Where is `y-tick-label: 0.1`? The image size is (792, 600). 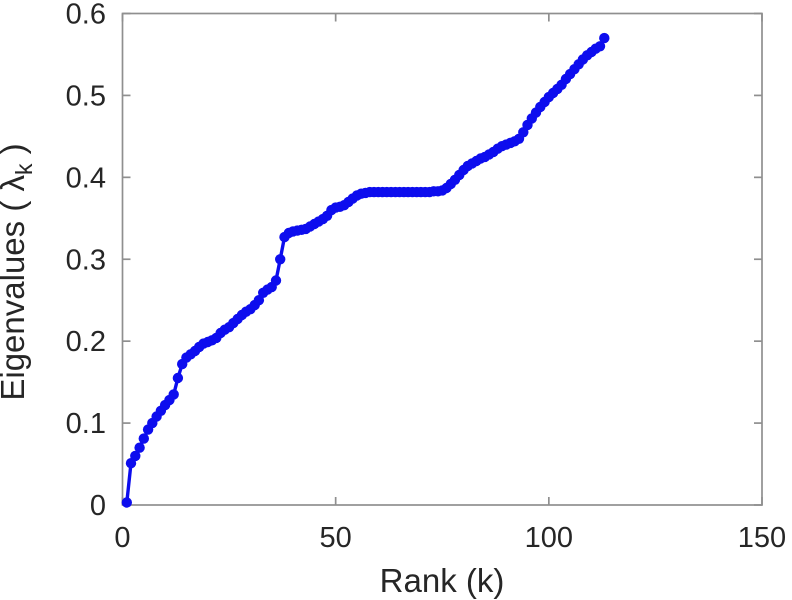
y-tick-label: 0.1 is located at coordinates (86, 424).